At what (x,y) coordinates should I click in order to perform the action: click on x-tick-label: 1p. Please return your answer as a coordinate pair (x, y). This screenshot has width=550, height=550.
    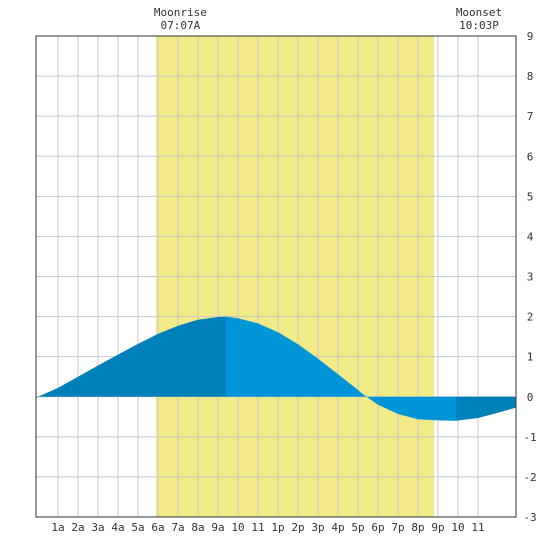
    Looking at the image, I should click on (277, 527).